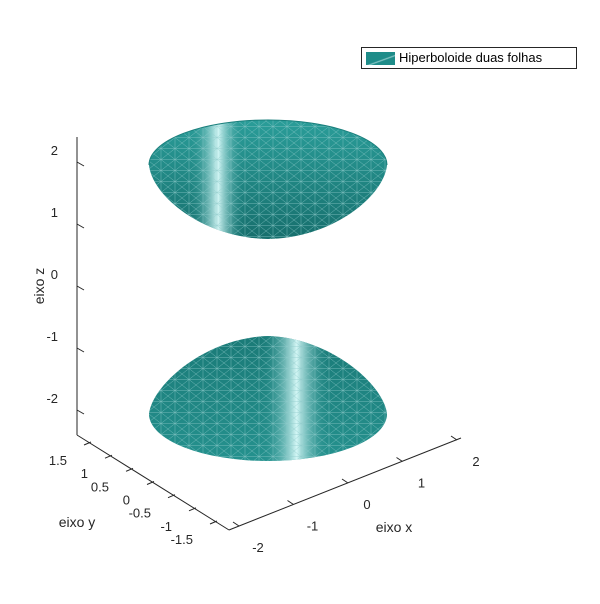 The image size is (600, 604). Describe the element at coordinates (54, 212) in the screenshot. I see `z-tick-label: 1` at that location.